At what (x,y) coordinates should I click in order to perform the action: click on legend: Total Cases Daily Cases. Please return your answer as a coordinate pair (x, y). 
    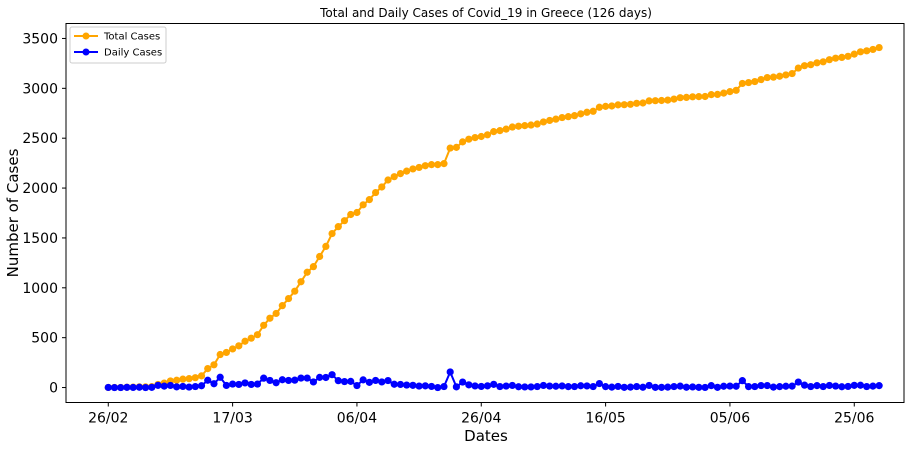
    Looking at the image, I should click on (118, 45).